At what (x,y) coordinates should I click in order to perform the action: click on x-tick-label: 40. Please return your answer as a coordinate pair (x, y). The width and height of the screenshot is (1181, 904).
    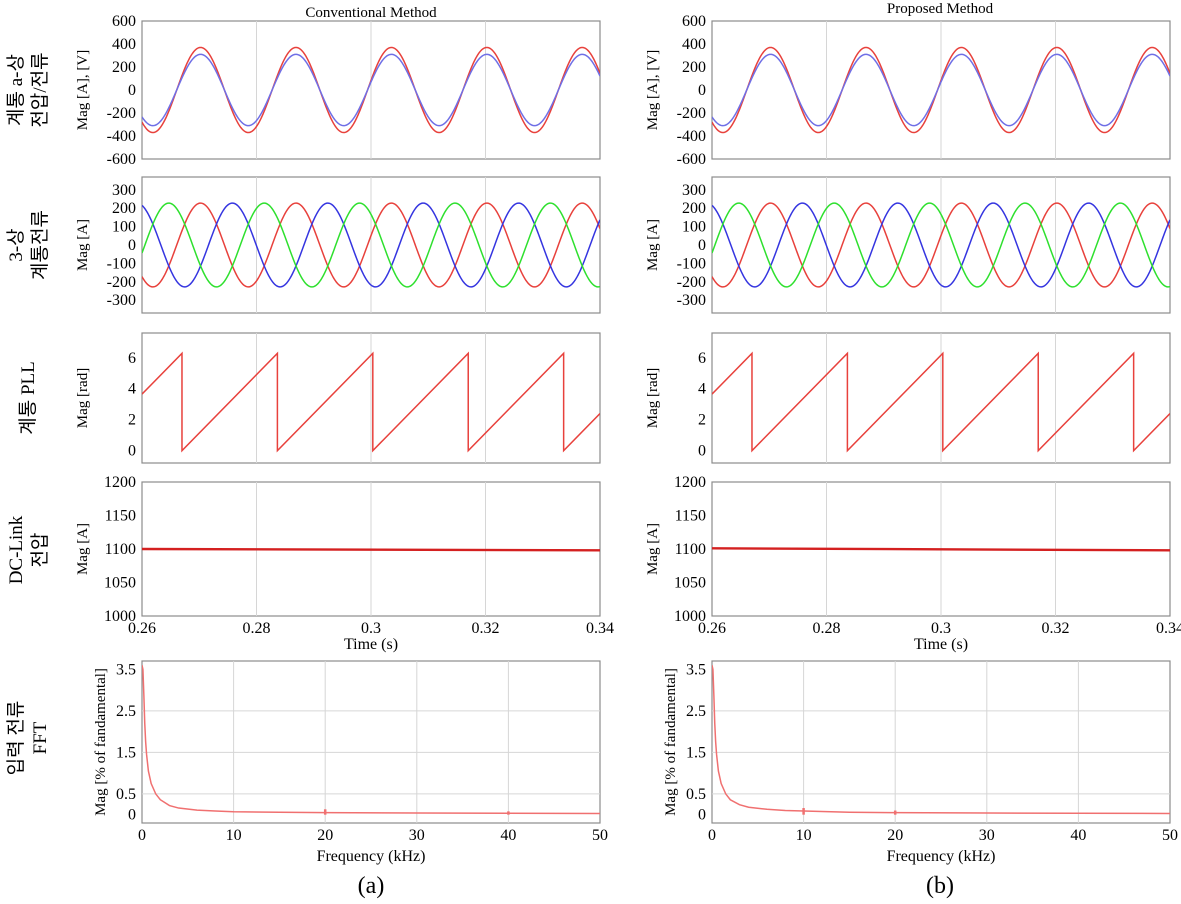
    Looking at the image, I should click on (508, 835).